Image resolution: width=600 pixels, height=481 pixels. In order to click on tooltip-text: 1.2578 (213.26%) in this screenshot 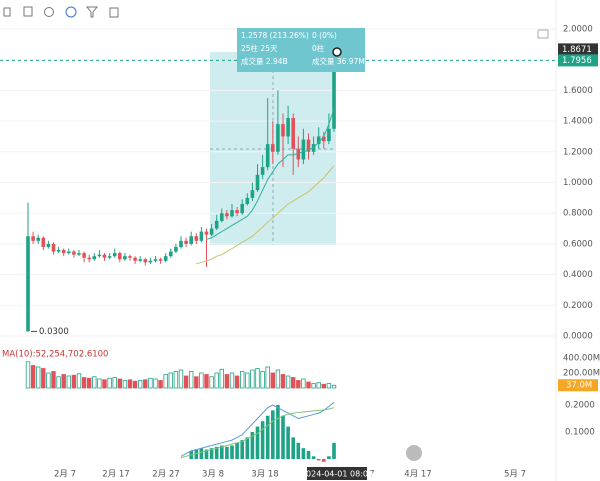, I will do `click(275, 35)`.